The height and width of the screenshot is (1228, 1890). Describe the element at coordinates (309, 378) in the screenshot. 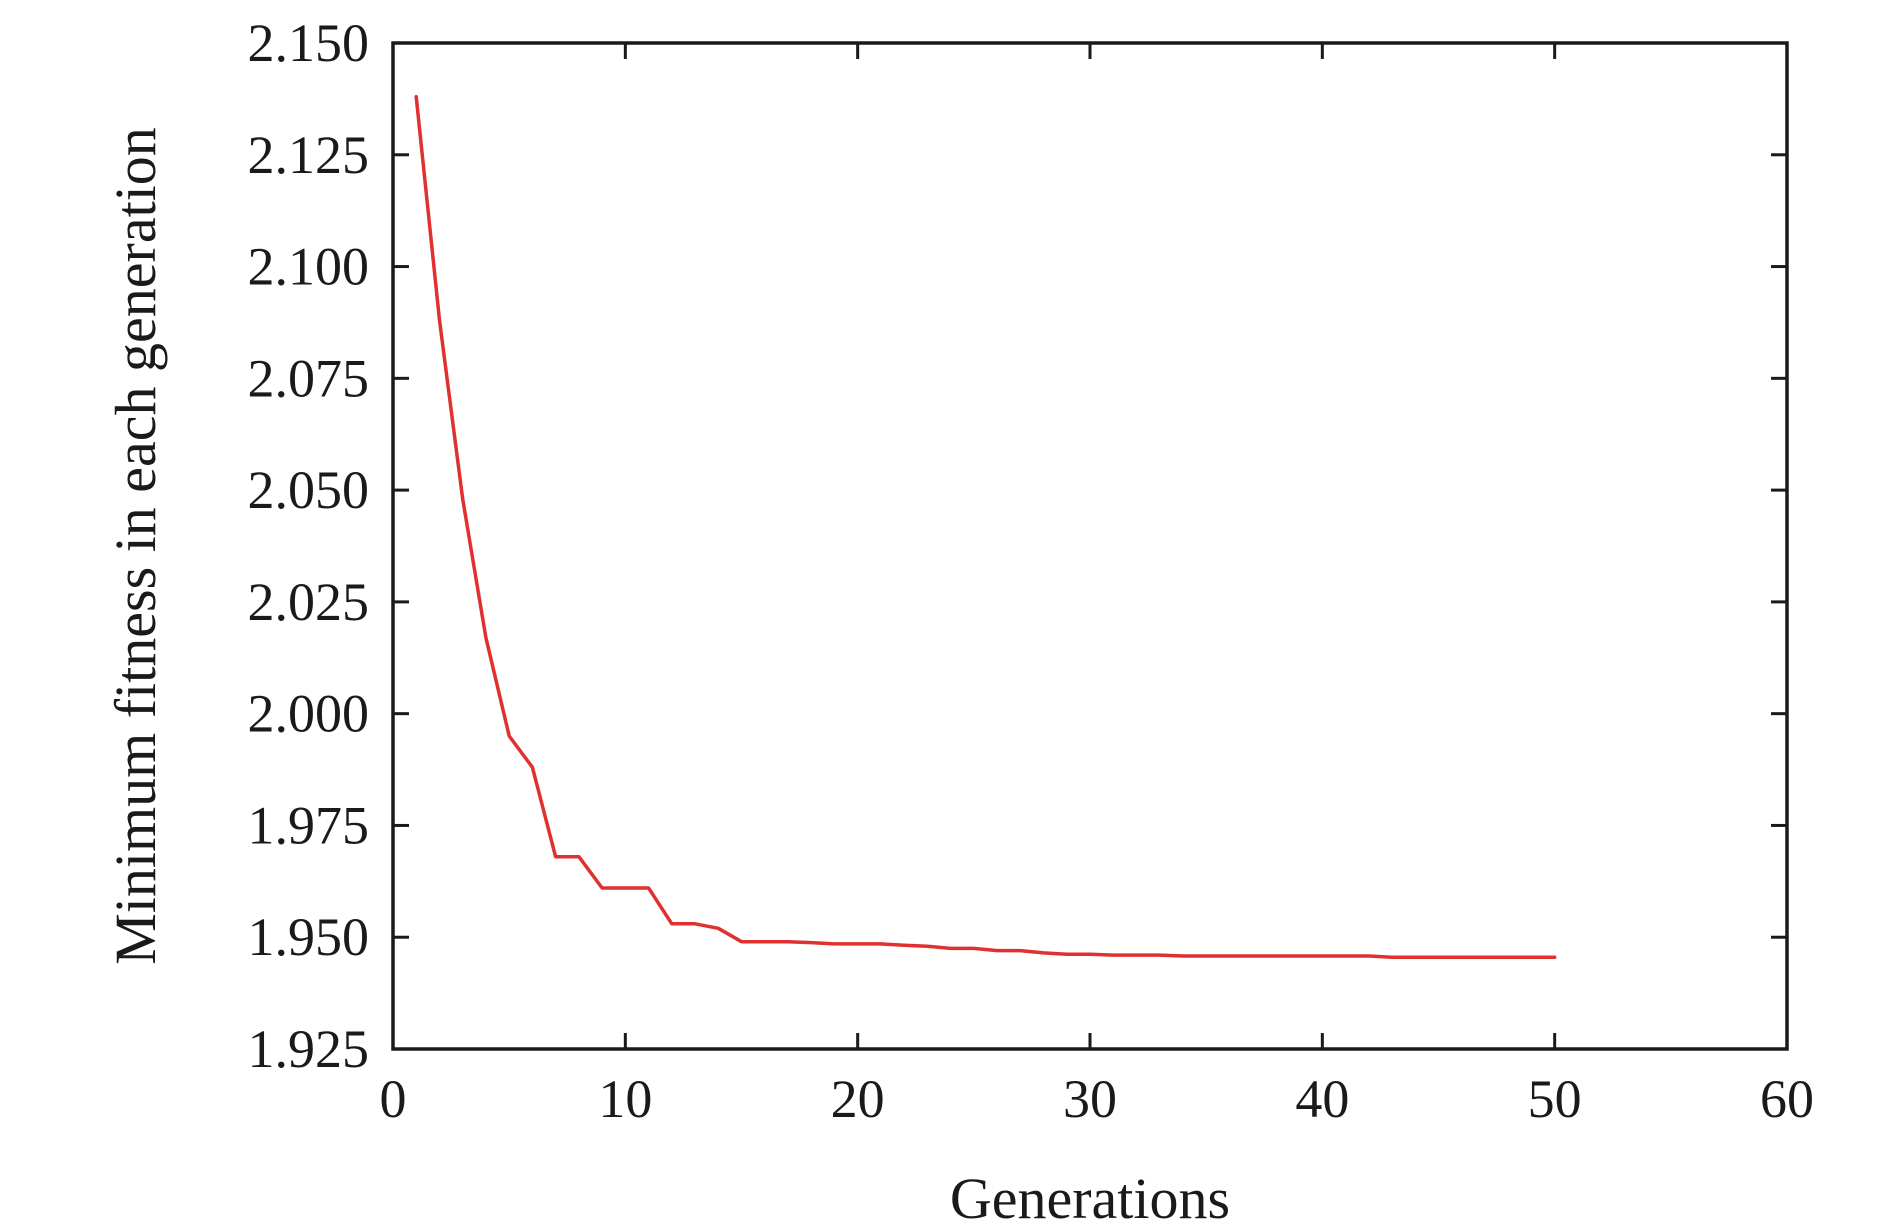

I see `y-tick-label: 2.075` at that location.